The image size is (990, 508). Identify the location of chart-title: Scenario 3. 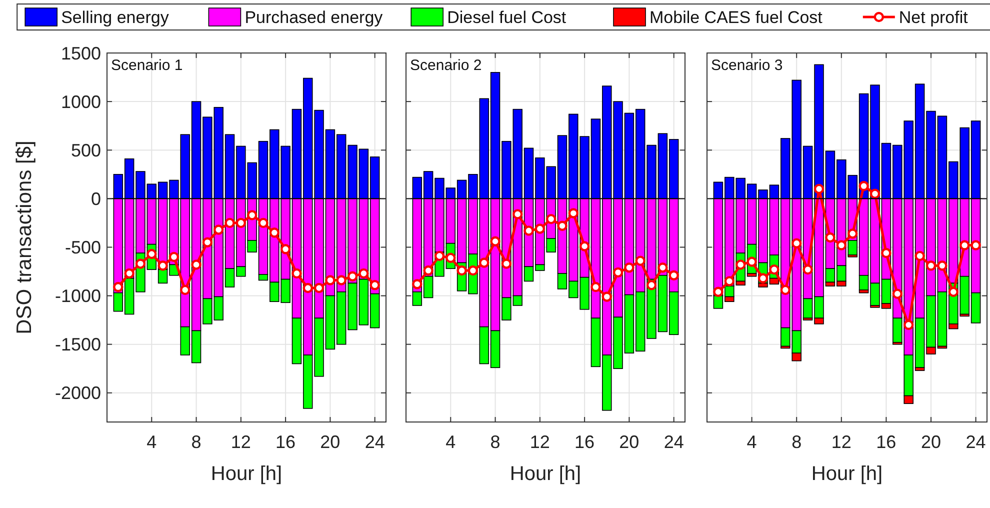
(747, 65).